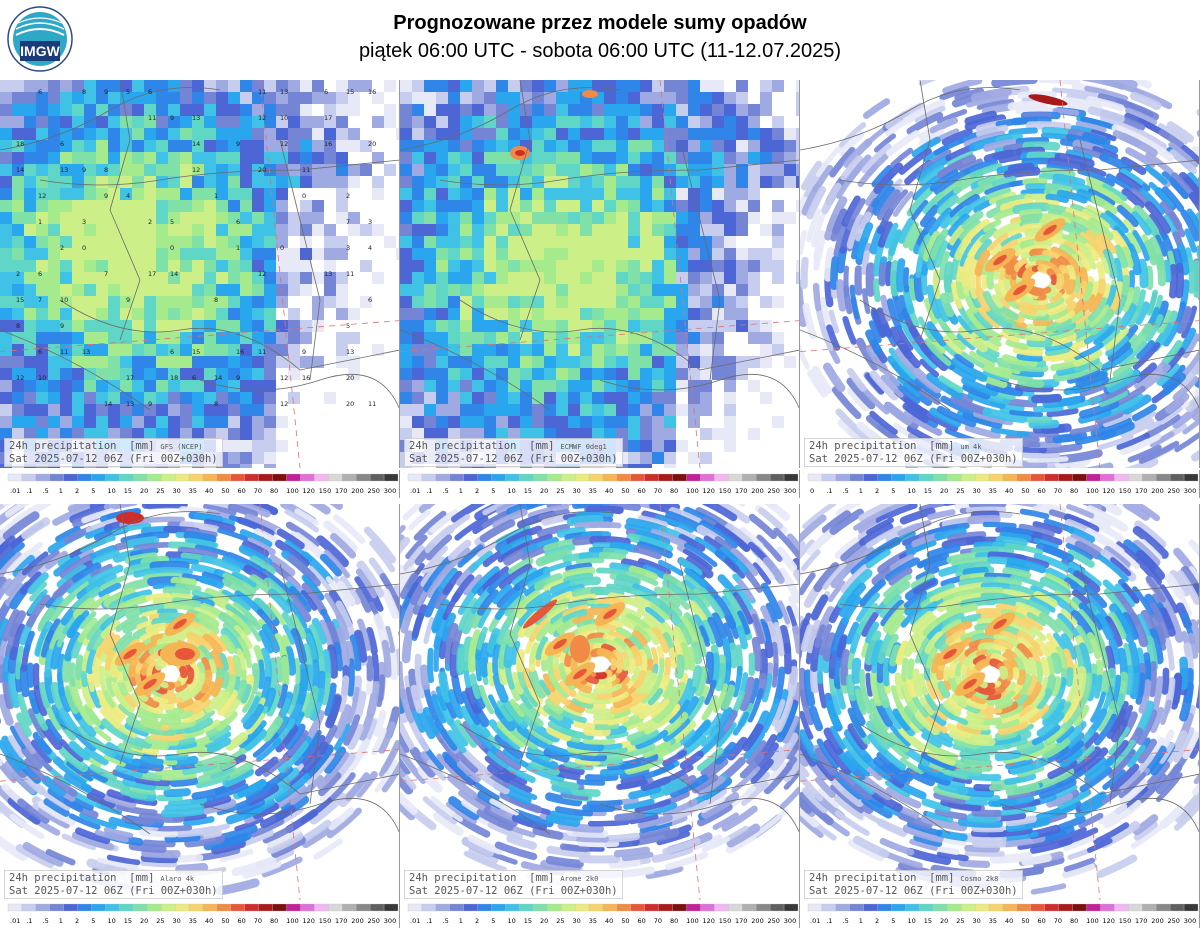 The image size is (1200, 932). What do you see at coordinates (709, 921) in the screenshot?
I see `legend-tick-label: 120` at bounding box center [709, 921].